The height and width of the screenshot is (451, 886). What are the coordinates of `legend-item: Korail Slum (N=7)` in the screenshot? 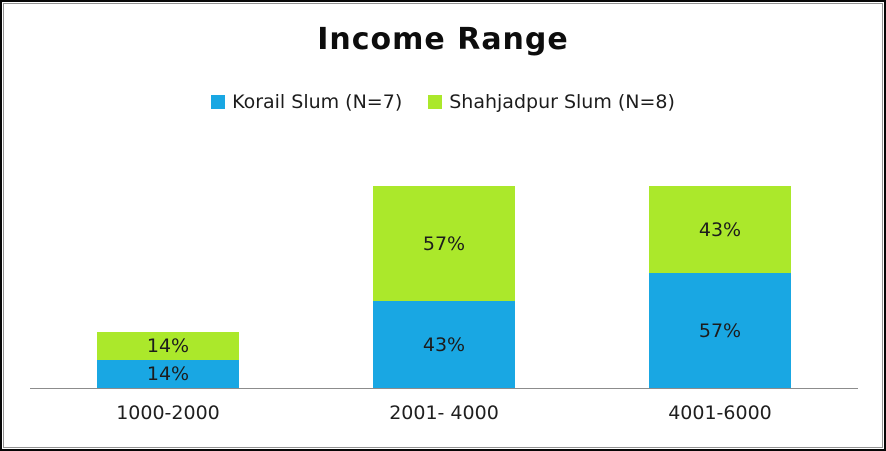 It's located at (306, 102).